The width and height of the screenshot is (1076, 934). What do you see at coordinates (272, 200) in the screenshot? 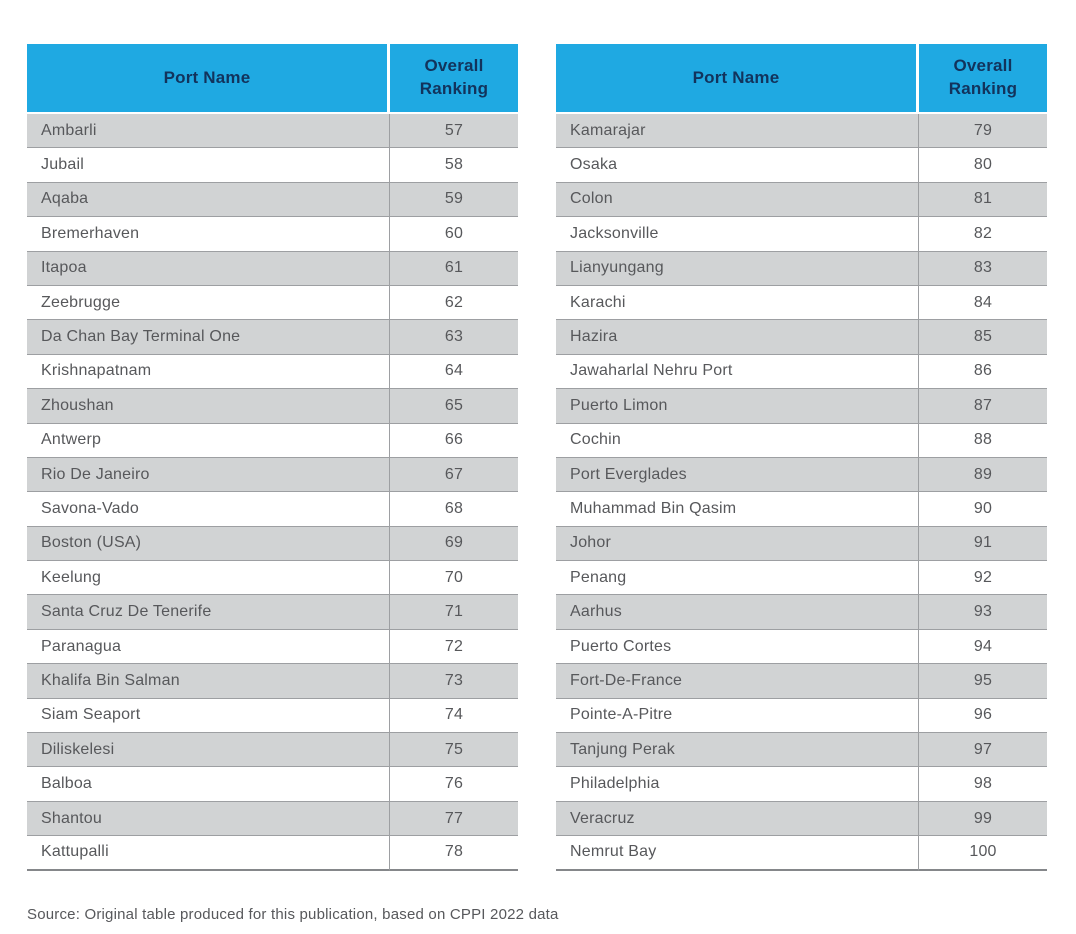
I see `table-row: Aqaba 59` at bounding box center [272, 200].